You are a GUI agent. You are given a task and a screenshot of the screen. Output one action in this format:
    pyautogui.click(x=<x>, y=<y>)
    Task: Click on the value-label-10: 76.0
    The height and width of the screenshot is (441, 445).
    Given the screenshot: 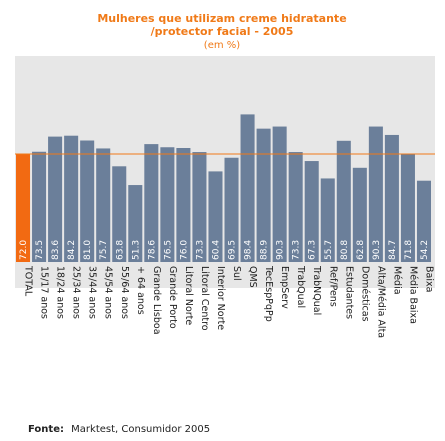 What is the action you would take?
    pyautogui.click(x=184, y=250)
    